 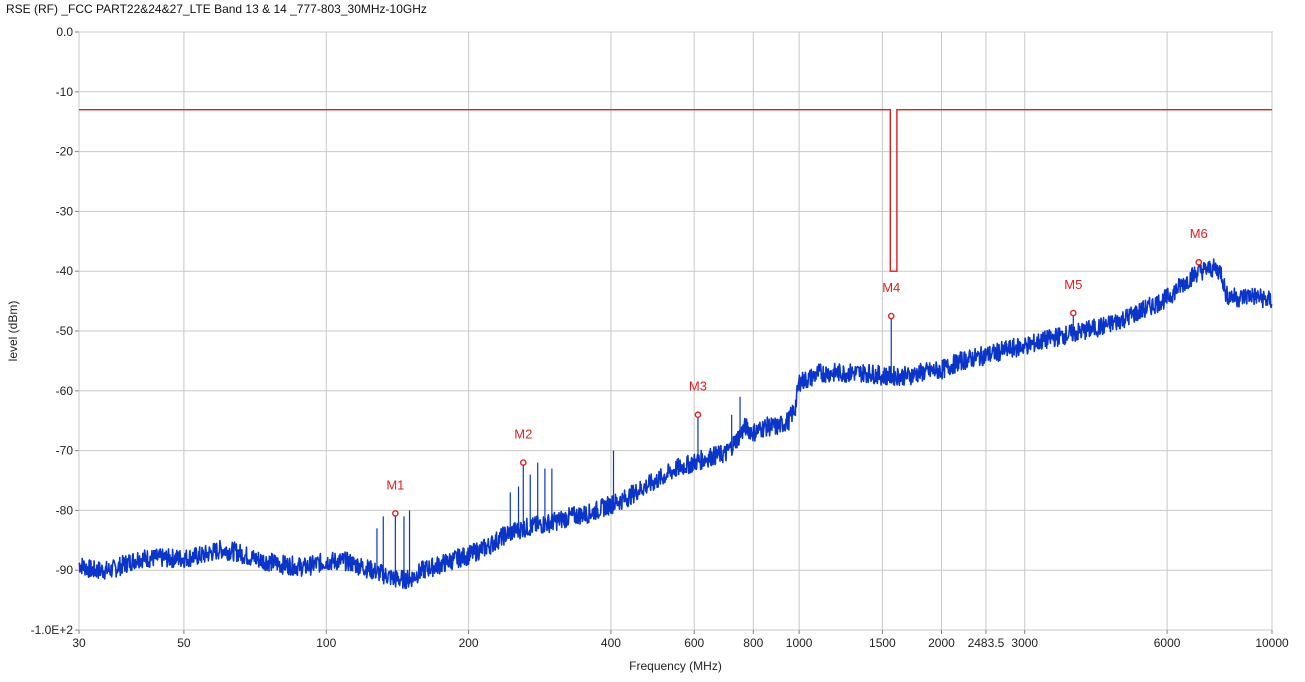 I want to click on x-tick-label: 10000, so click(x=1272, y=643).